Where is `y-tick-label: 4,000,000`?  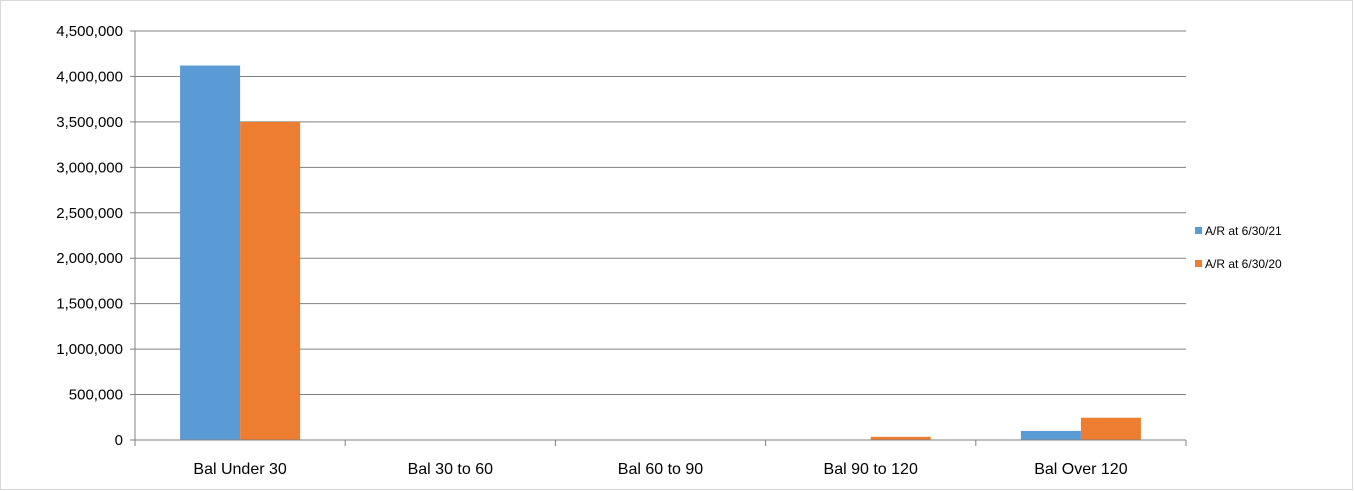
y-tick-label: 4,000,000 is located at coordinates (89, 76).